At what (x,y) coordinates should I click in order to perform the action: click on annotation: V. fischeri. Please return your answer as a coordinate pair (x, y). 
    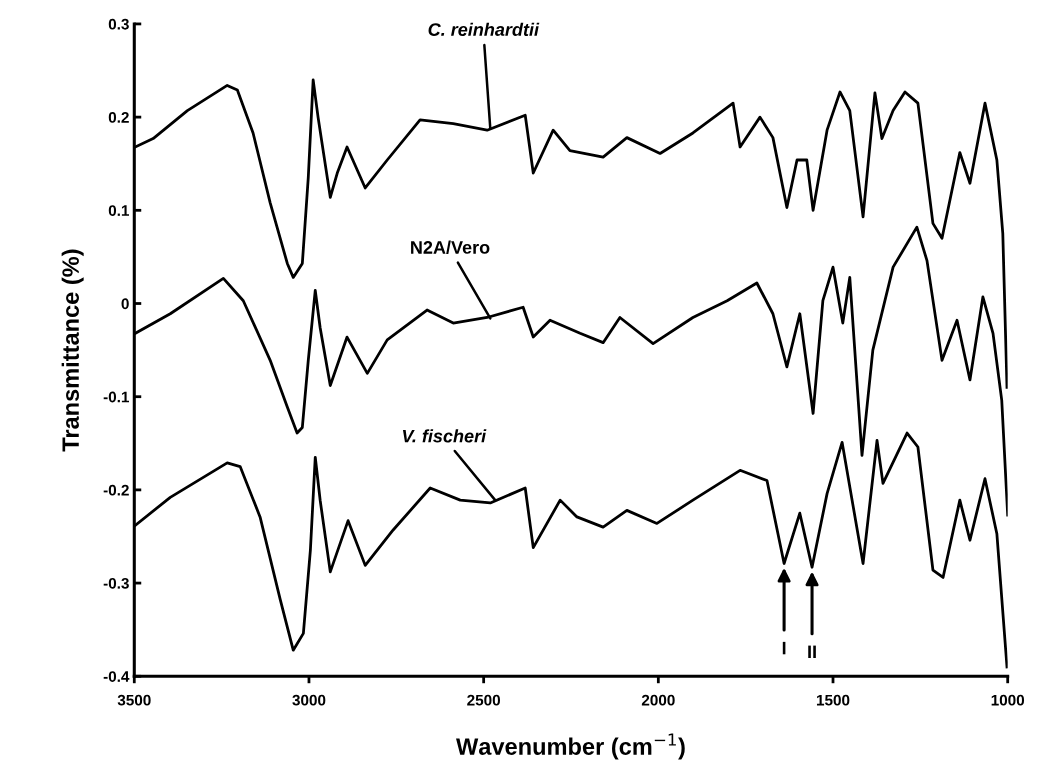
    Looking at the image, I should click on (444, 436).